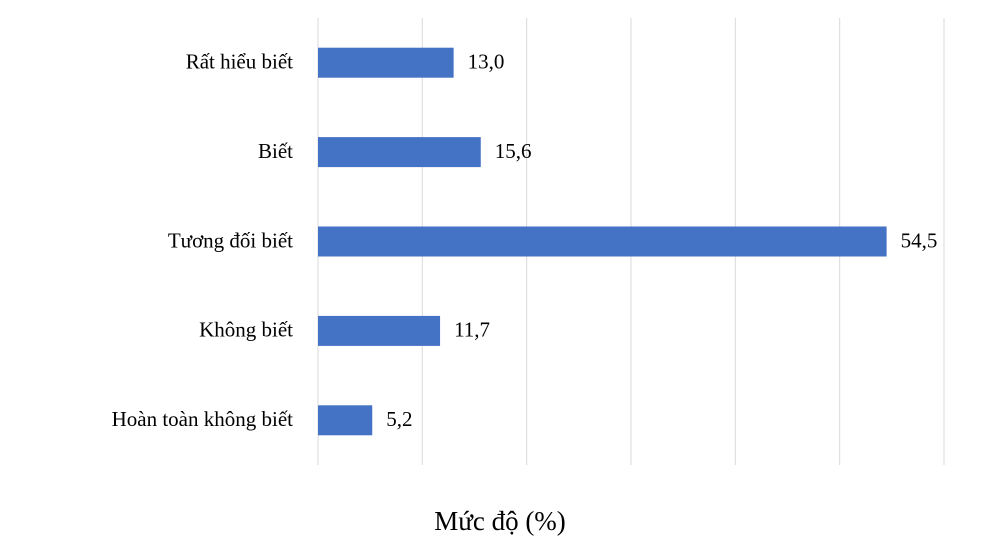 The image size is (1000, 560). What do you see at coordinates (203, 419) in the screenshot?
I see `category-label: Hoàn toàn không biết` at bounding box center [203, 419].